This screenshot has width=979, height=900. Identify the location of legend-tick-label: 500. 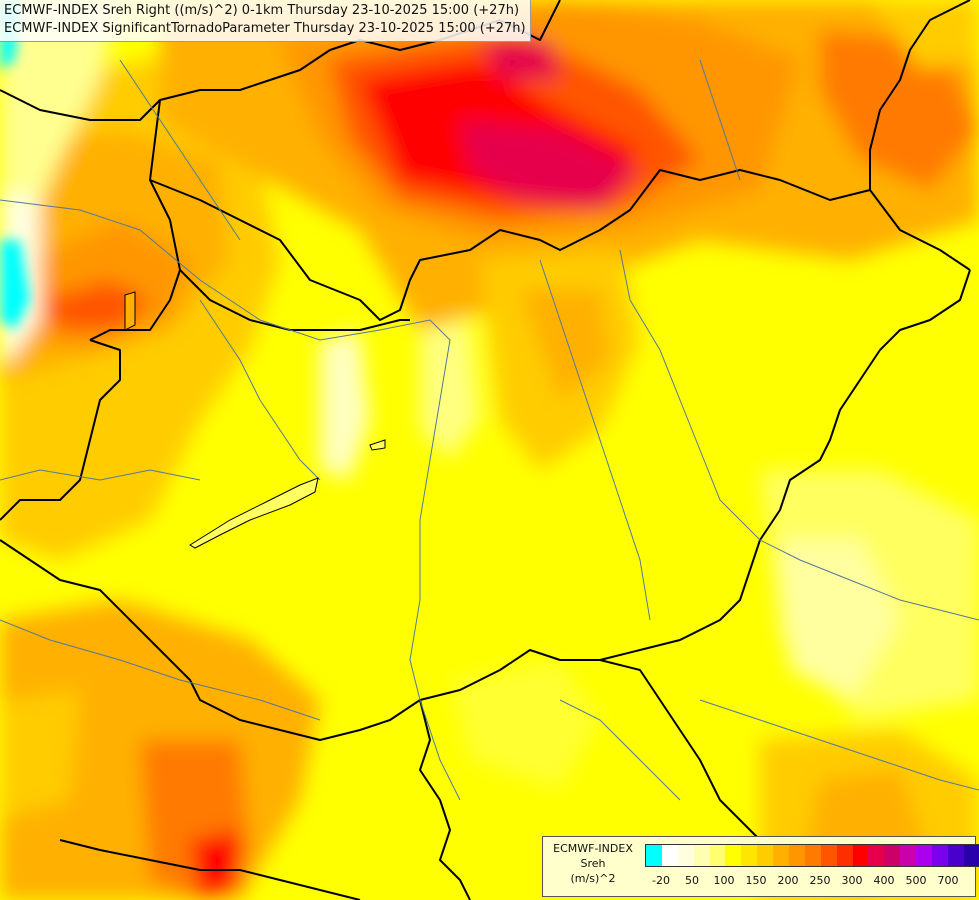
(916, 880).